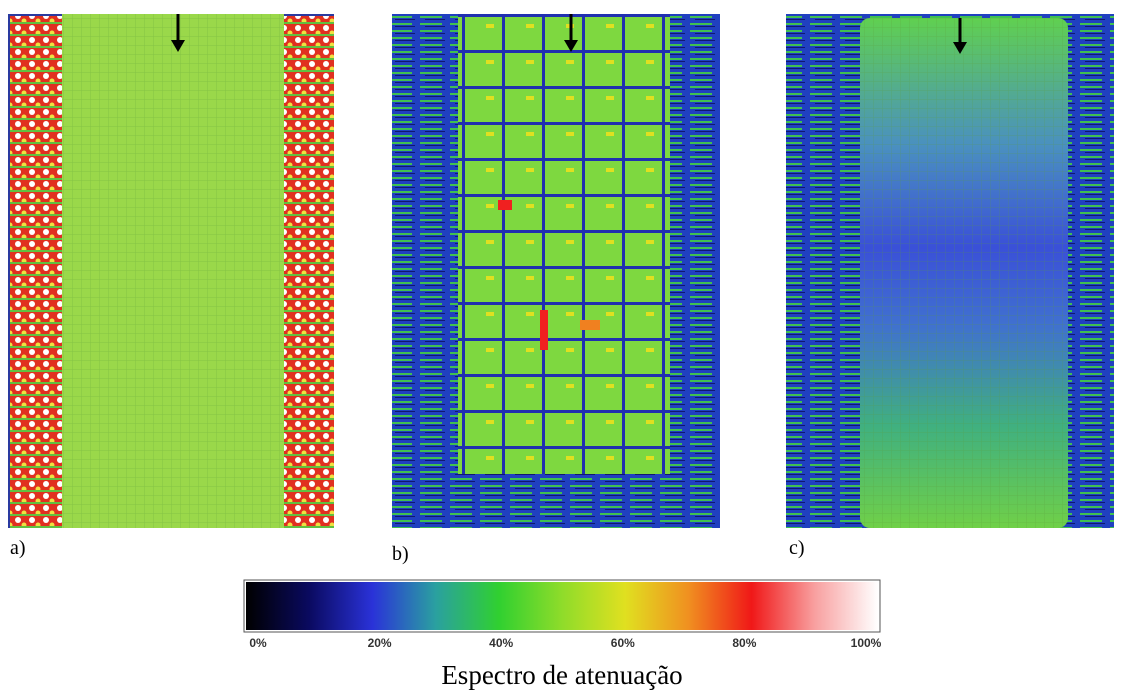 The image size is (1122, 694). I want to click on panel-label: c), so click(797, 548).